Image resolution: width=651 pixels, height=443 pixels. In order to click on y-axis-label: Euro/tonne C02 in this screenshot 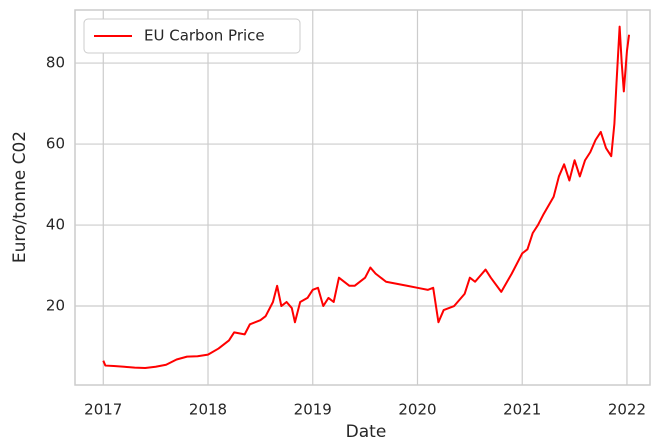, I will do `click(20, 197)`.